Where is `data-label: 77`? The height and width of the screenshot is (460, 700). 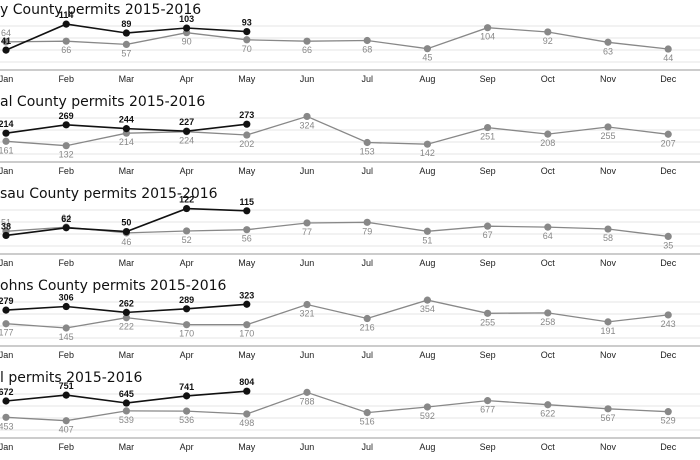 data-label: 77 is located at coordinates (307, 232).